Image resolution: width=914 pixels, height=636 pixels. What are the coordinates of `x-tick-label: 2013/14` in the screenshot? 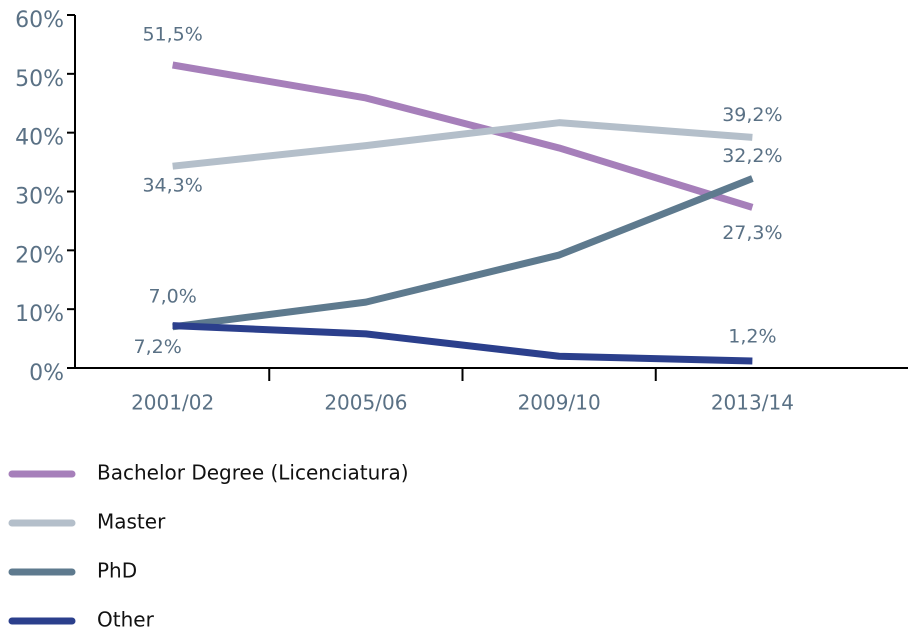 It's located at (752, 403).